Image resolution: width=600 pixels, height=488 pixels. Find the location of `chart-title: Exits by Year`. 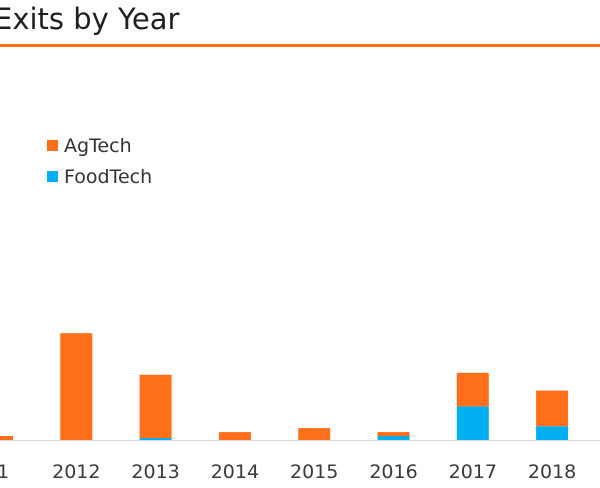

chart-title: Exits by Year is located at coordinates (90, 19).